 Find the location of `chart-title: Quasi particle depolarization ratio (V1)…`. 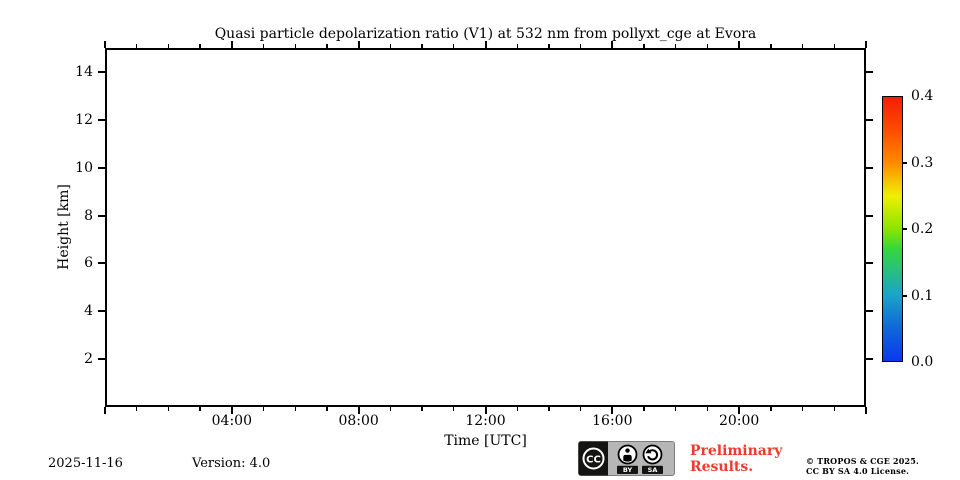

chart-title: Quasi particle depolarization ratio (V1)… is located at coordinates (485, 34).